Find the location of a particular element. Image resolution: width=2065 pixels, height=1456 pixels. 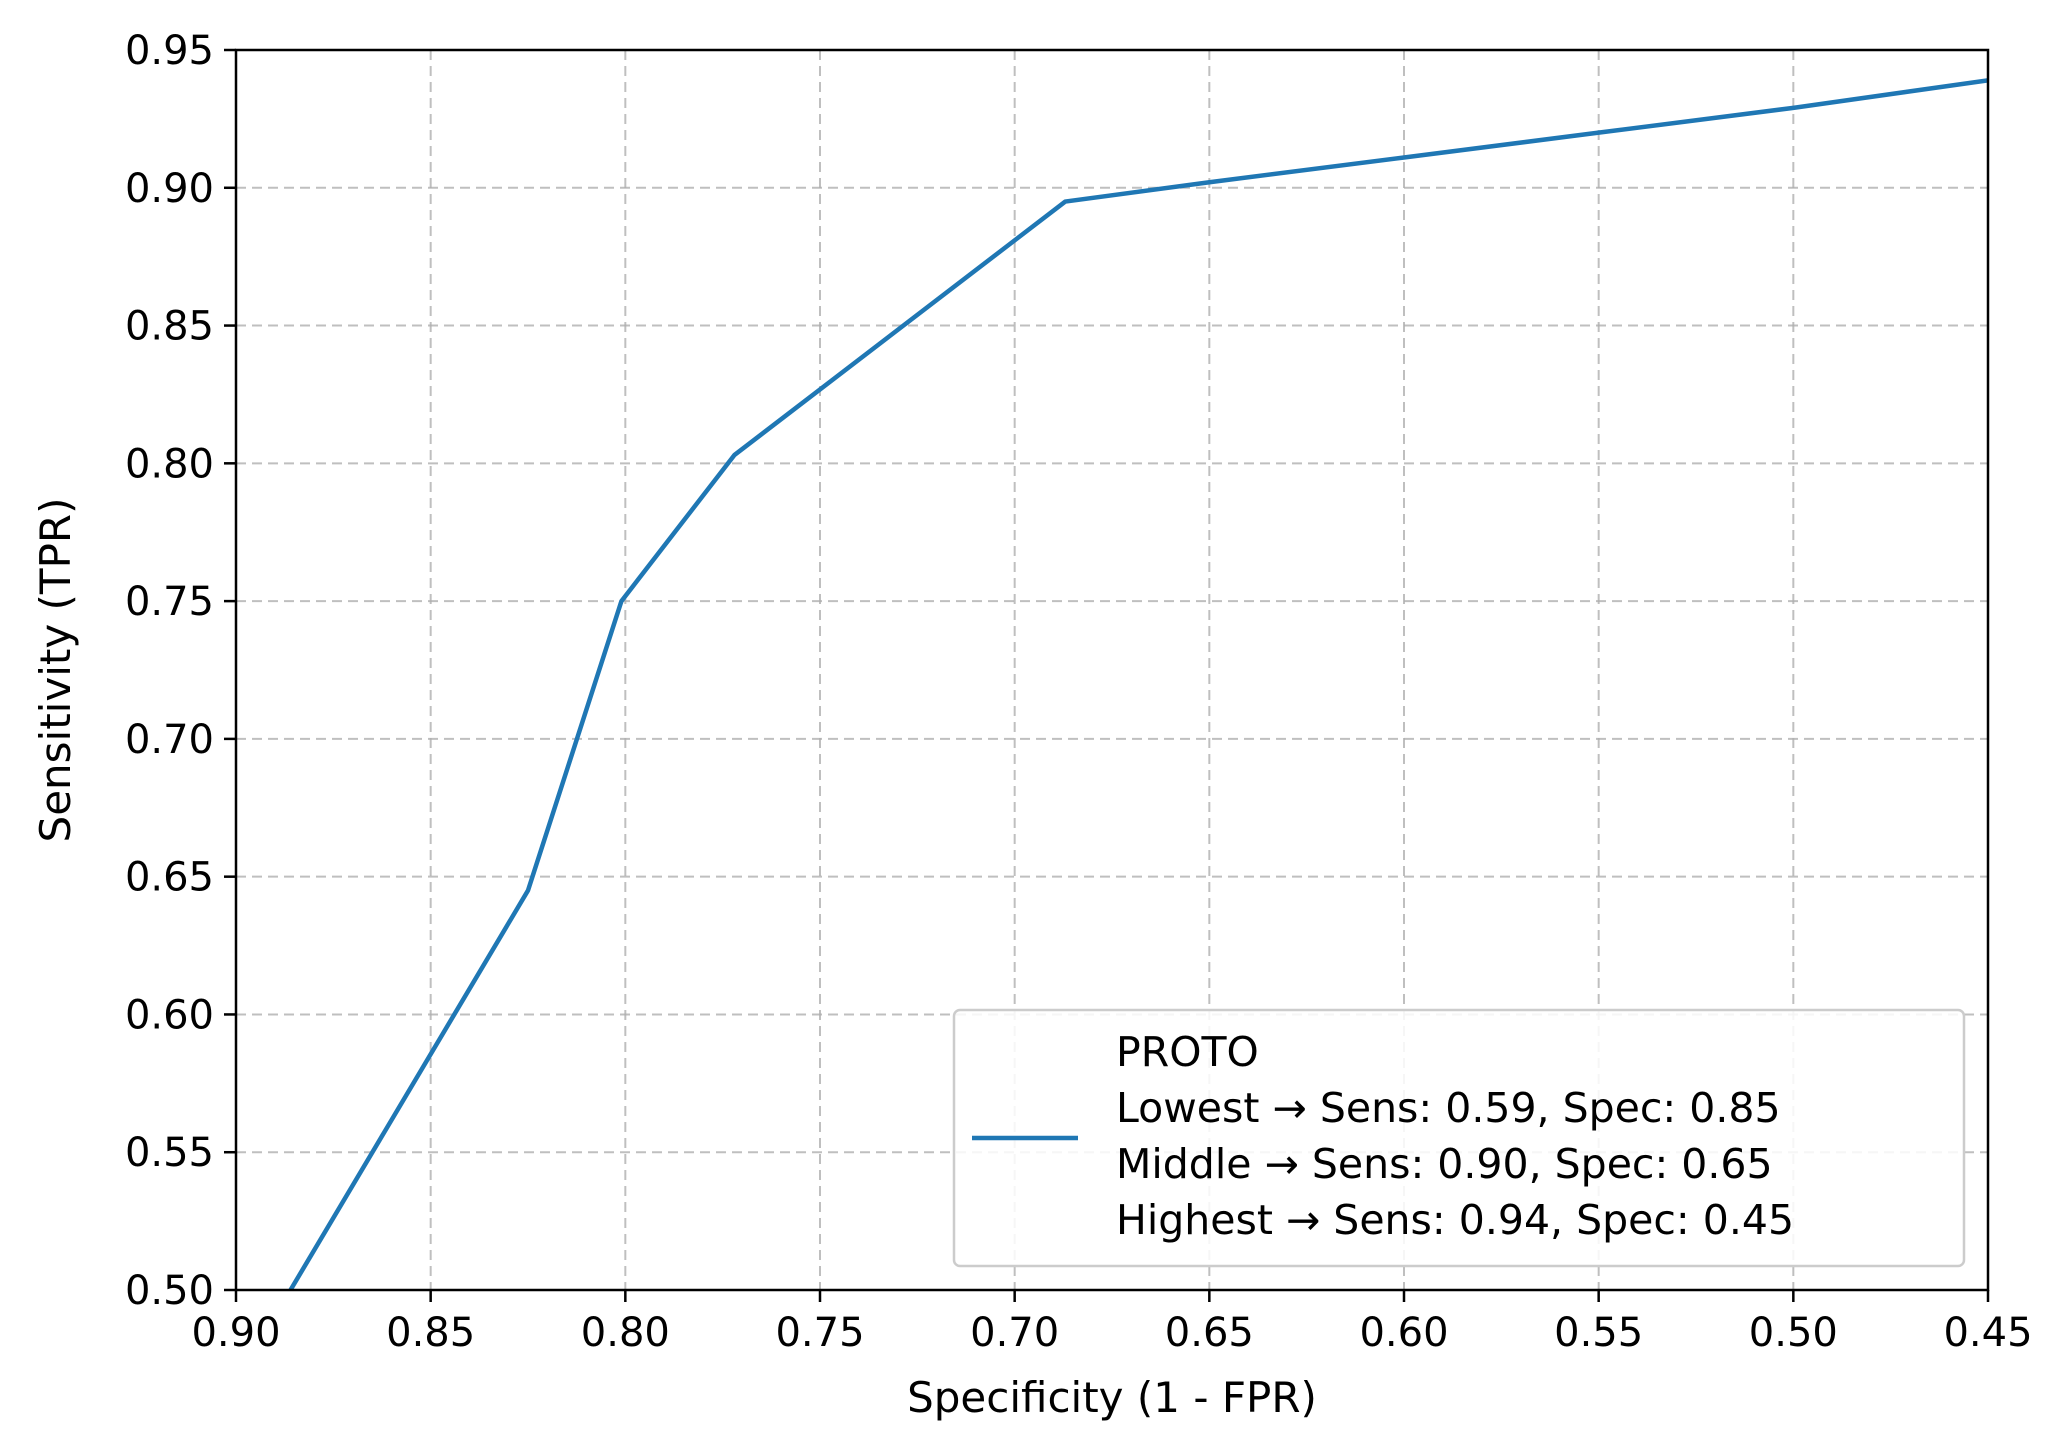

y-tick-label: 0.65 is located at coordinates (169, 878).